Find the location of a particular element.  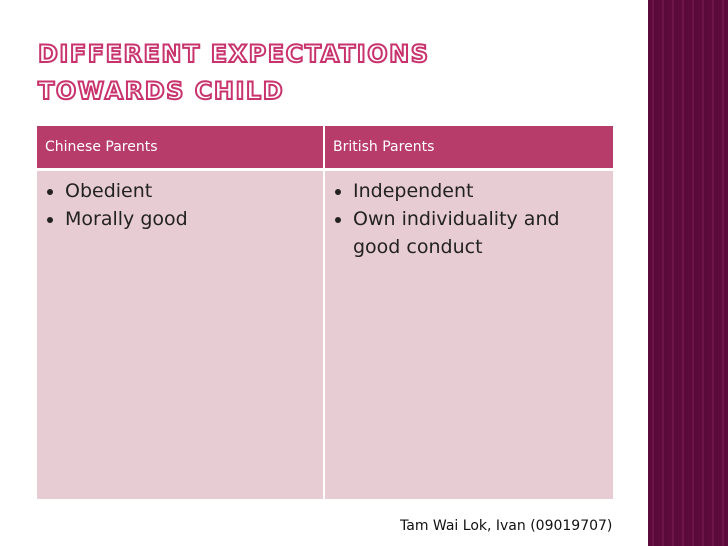

title-line: TOWARDS CHILD is located at coordinates (161, 91).